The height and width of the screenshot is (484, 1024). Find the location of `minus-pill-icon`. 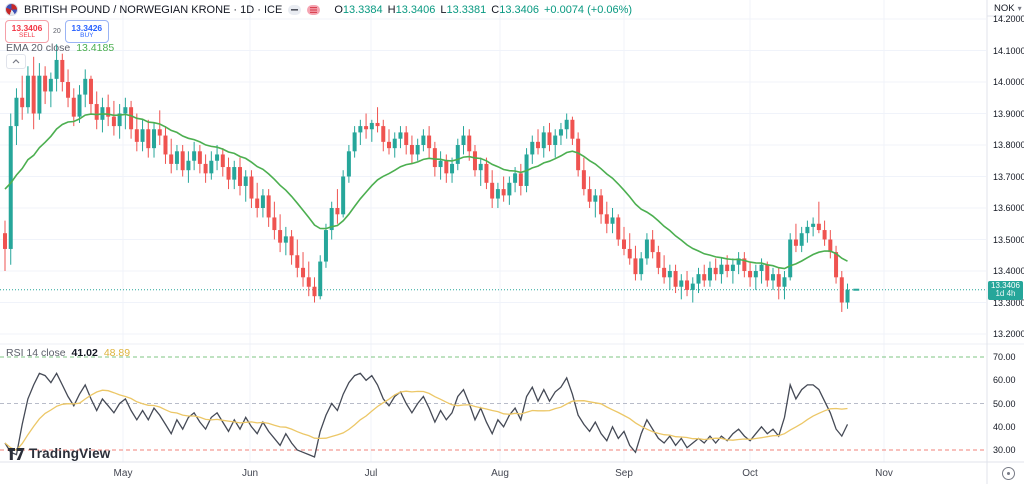

minus-pill-icon is located at coordinates (295, 9).